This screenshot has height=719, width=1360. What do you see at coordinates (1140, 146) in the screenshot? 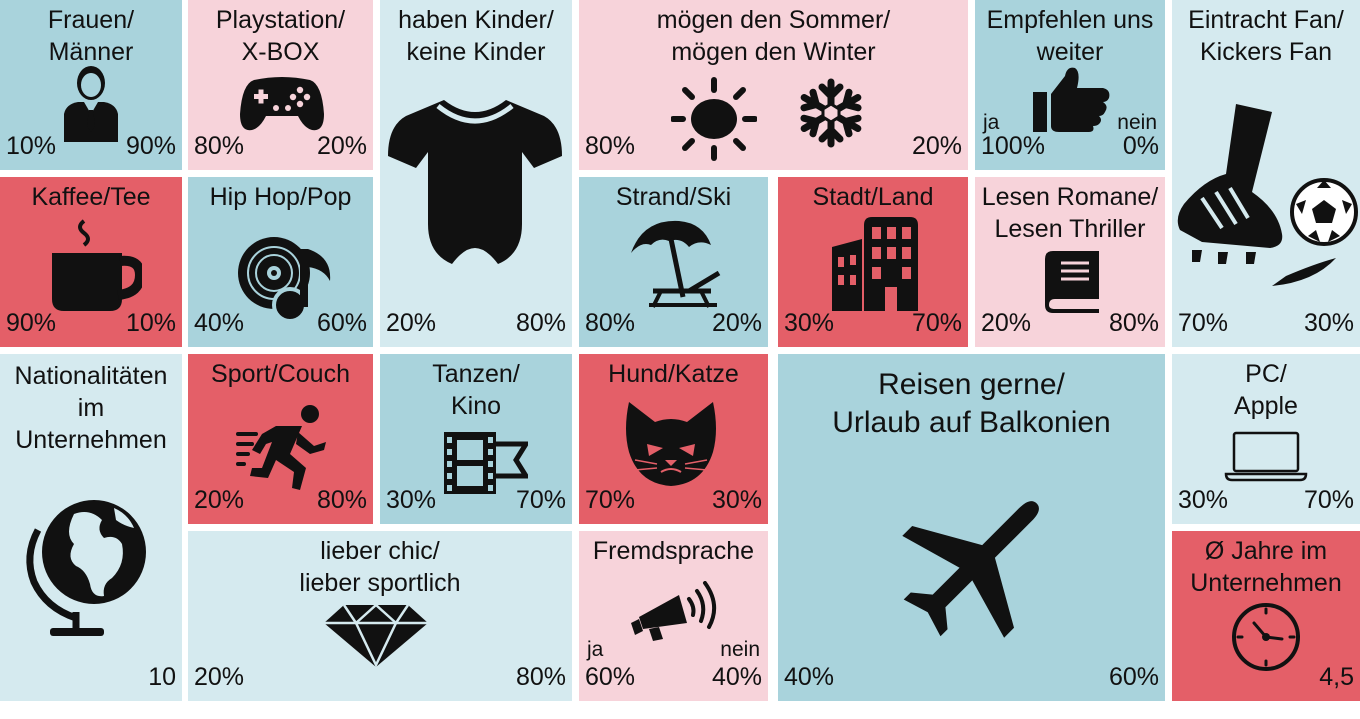
I see `percent-right: 0%` at bounding box center [1140, 146].